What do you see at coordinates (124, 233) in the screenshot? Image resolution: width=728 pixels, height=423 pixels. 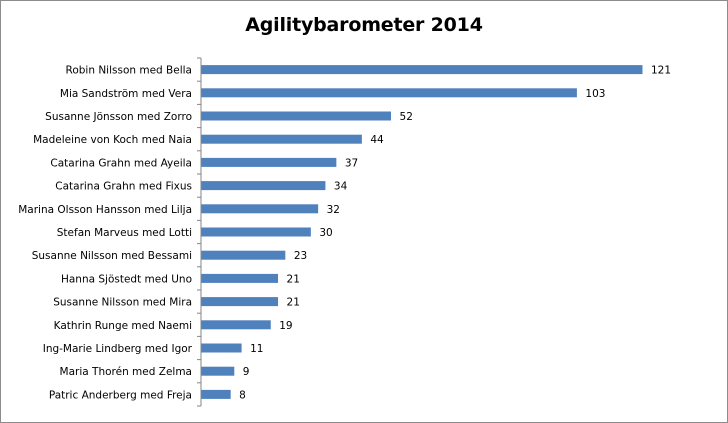 I see `category-label: Stefan Marveus med Lotti` at bounding box center [124, 233].